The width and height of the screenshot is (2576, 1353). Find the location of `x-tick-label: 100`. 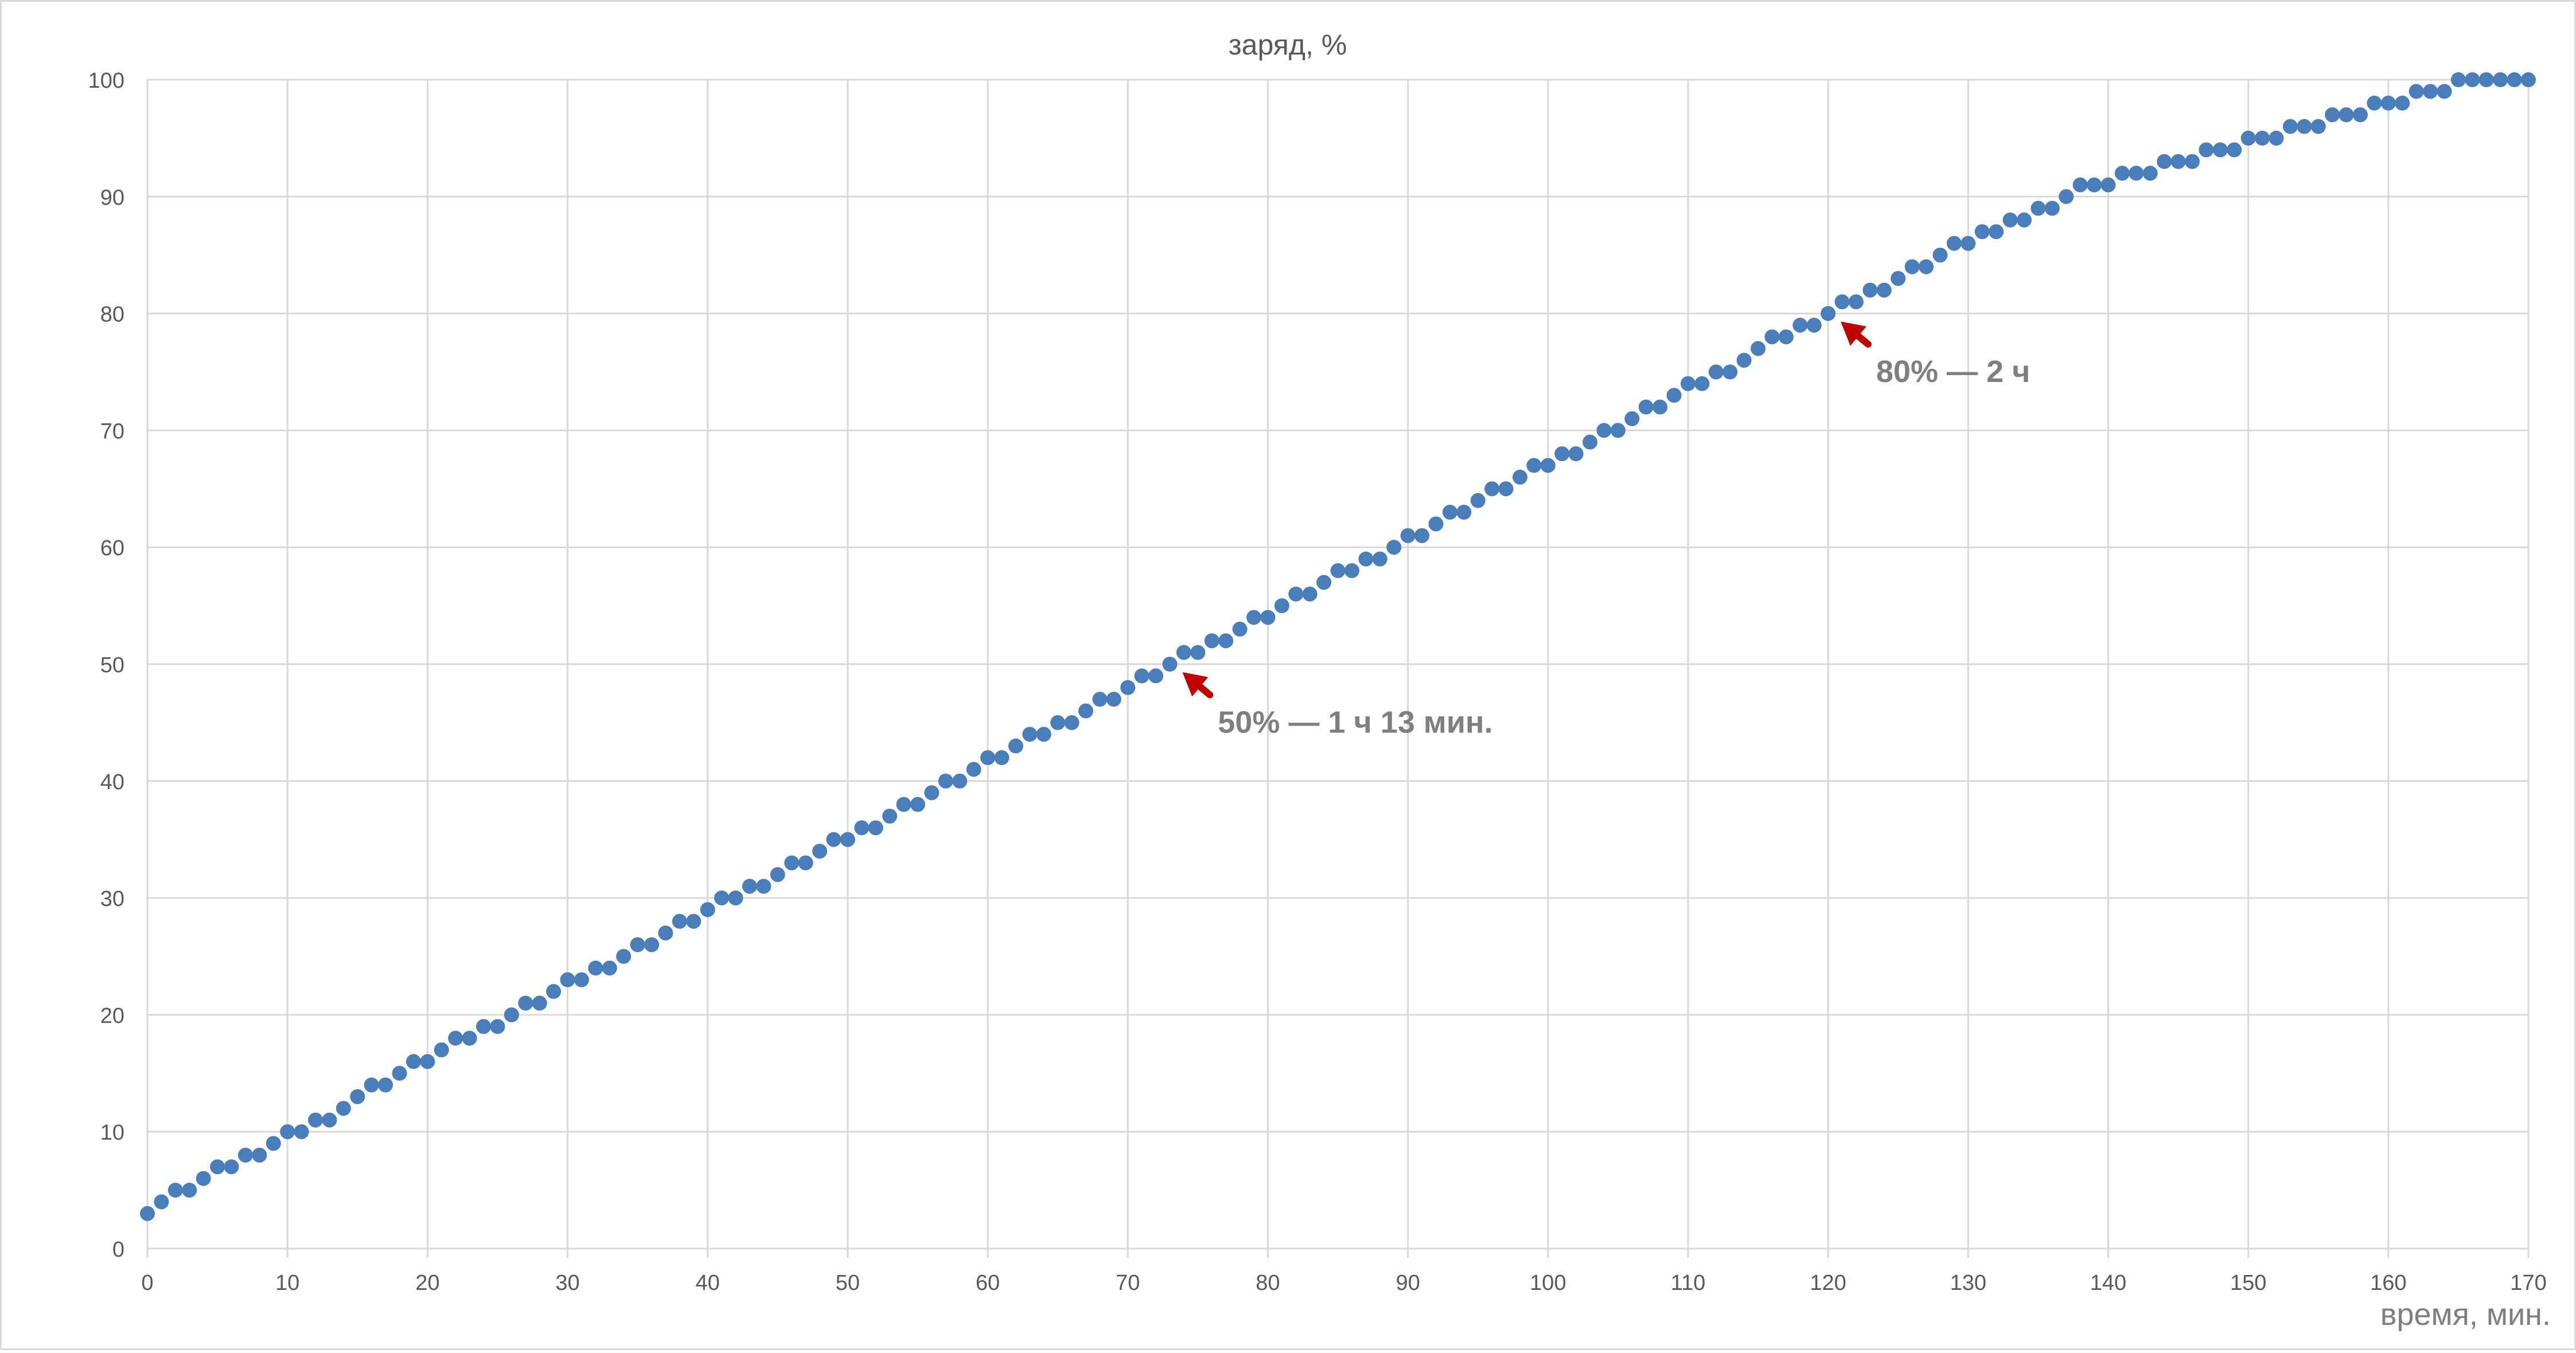

x-tick-label: 100 is located at coordinates (1548, 1283).